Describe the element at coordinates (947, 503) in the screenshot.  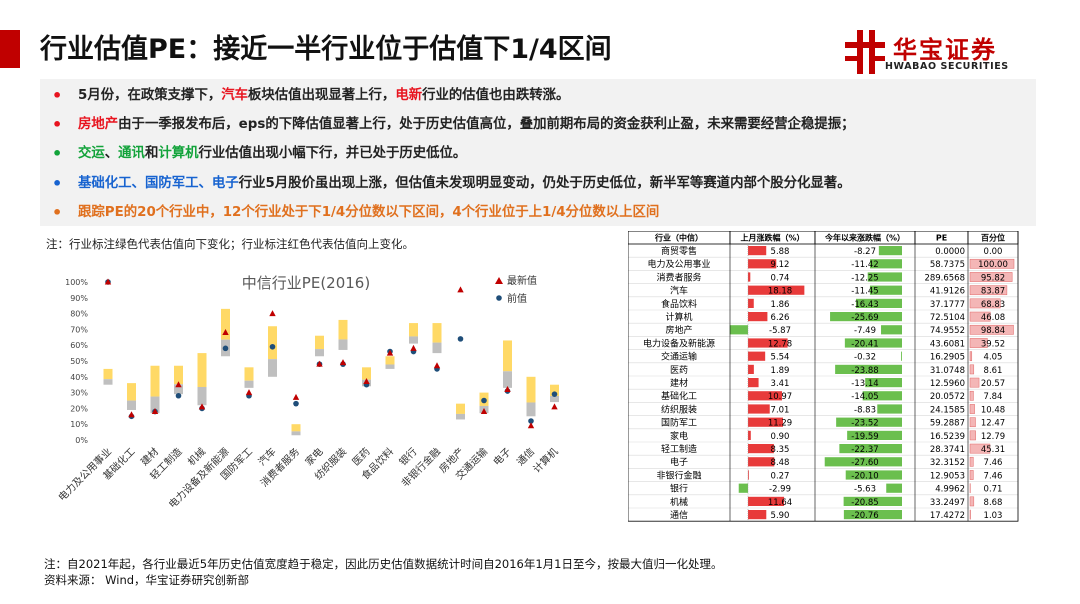
I see `table-pe: 33.2497` at that location.